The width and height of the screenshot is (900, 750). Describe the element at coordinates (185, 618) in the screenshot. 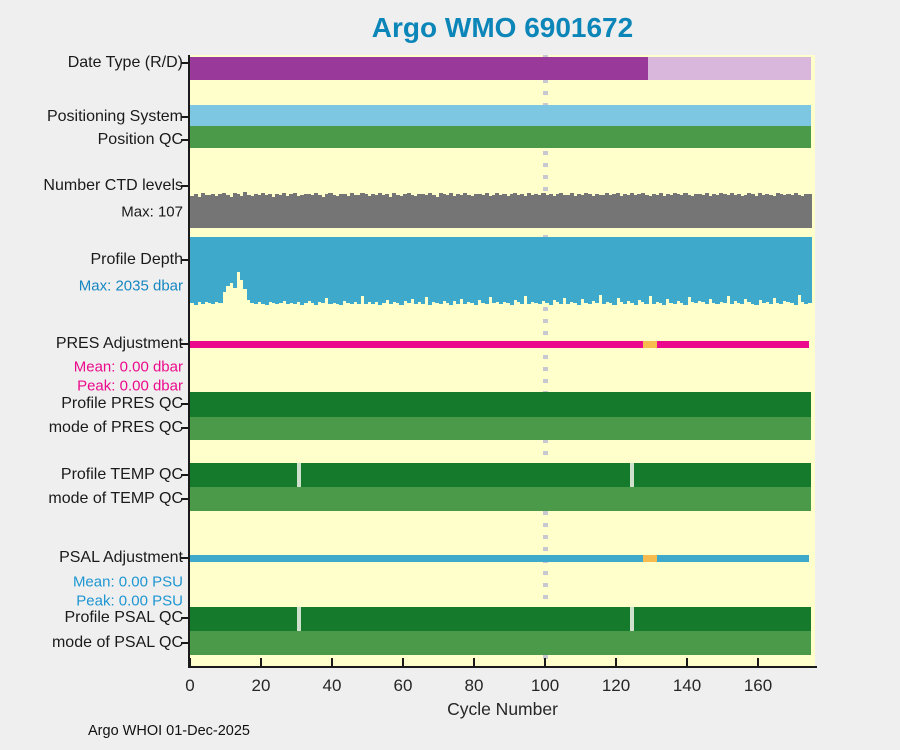

I see `y-tick-profile_psal_qc` at that location.